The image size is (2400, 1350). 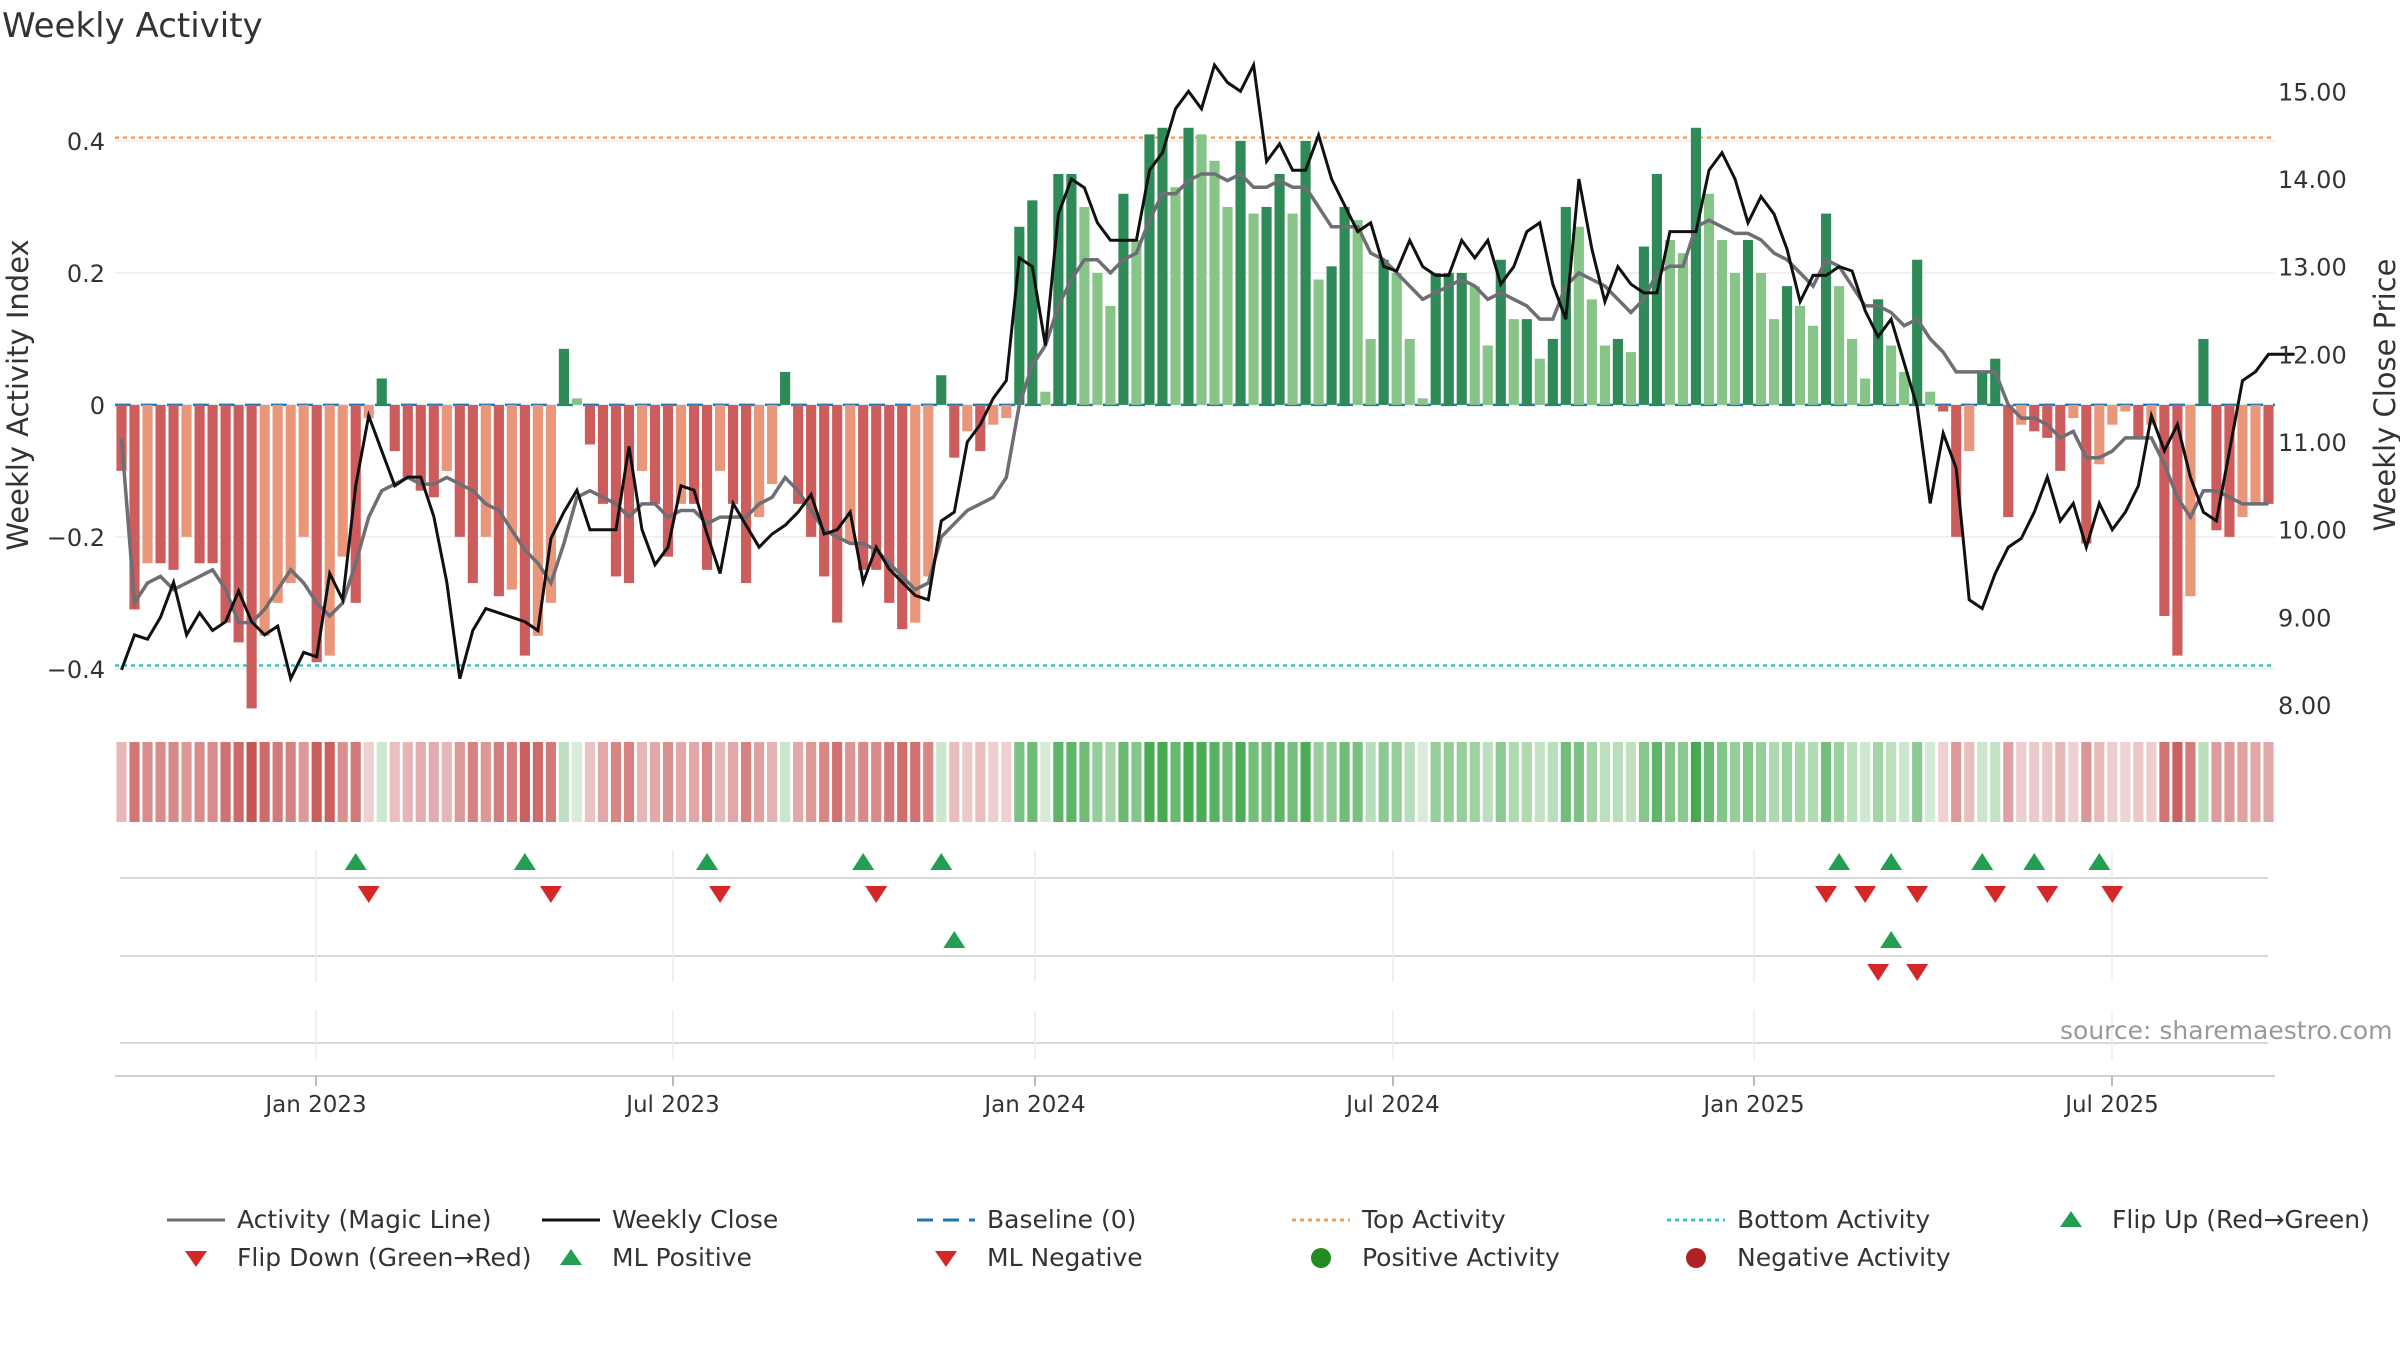 I want to click on legend-item-top-activity: Top Activity, so click(x=1398, y=1219).